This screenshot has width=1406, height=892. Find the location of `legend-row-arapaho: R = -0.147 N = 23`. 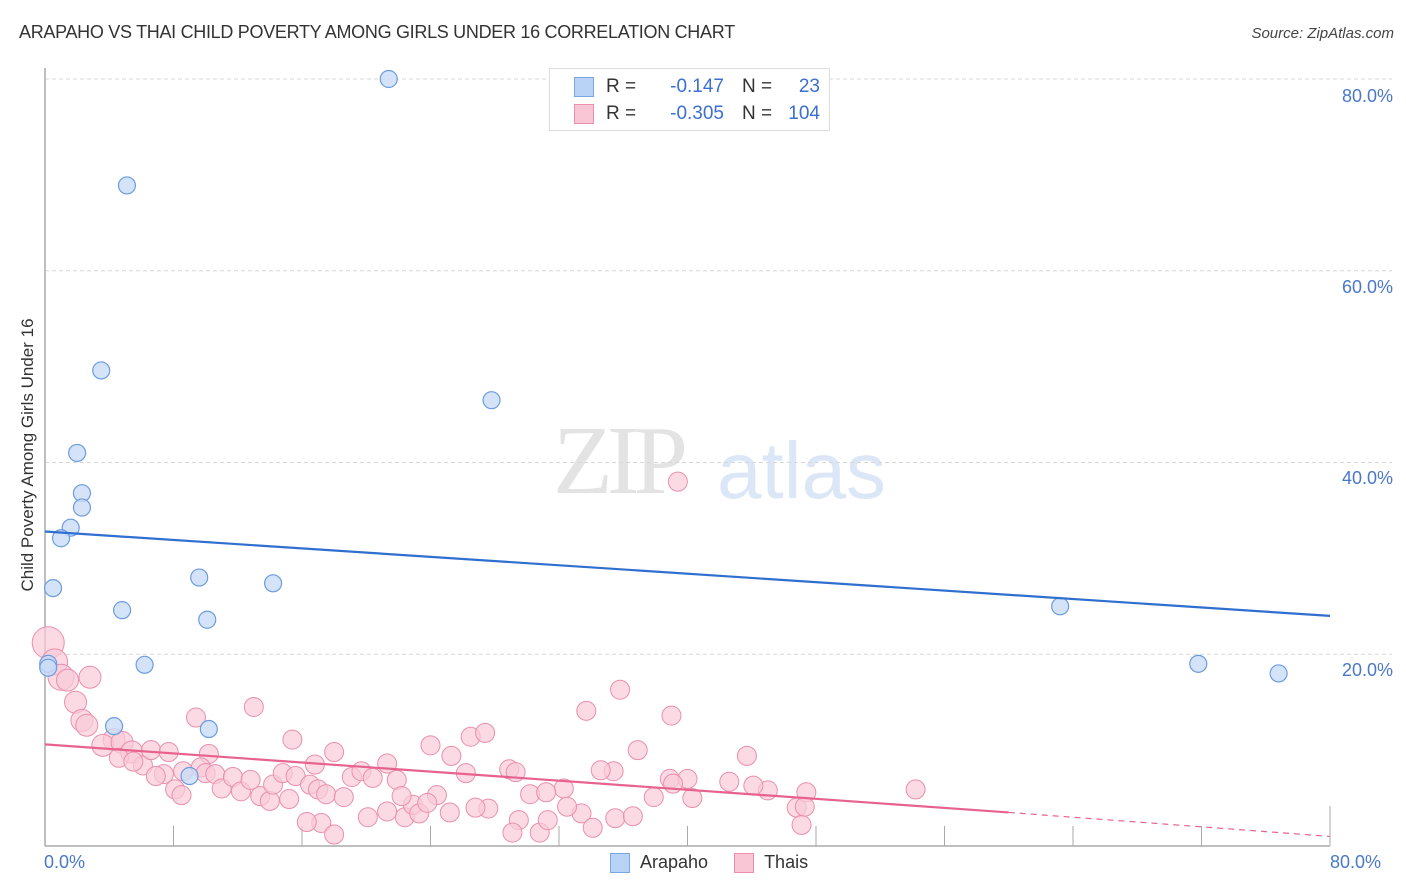

legend-row-arapaho: R = -0.147 N = 23 is located at coordinates (697, 87).